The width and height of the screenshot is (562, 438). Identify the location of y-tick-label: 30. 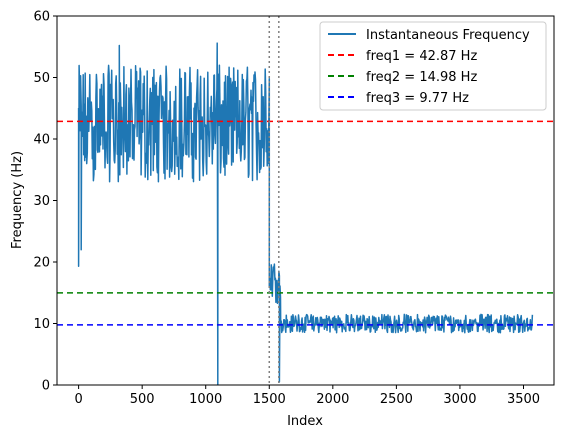
(41, 201).